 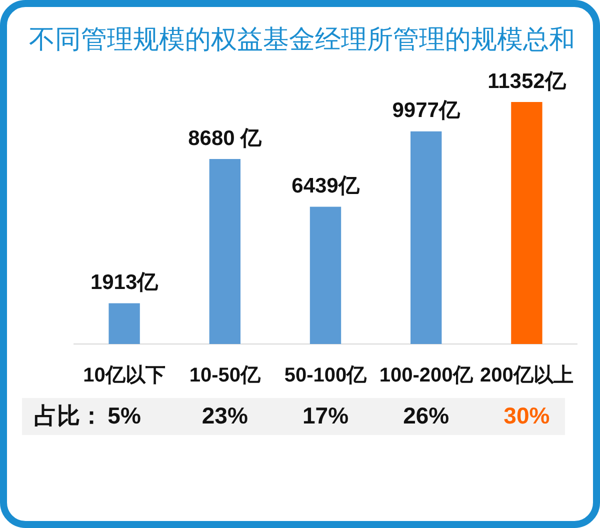 I want to click on data-label: 9977亿, so click(x=426, y=110).